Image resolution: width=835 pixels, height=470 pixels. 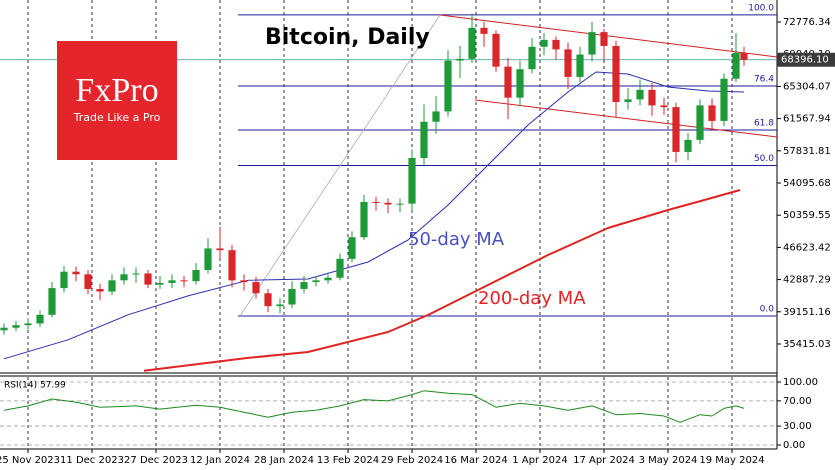 What do you see at coordinates (794, 445) in the screenshot?
I see `y-tick-label: 0.00` at bounding box center [794, 445].